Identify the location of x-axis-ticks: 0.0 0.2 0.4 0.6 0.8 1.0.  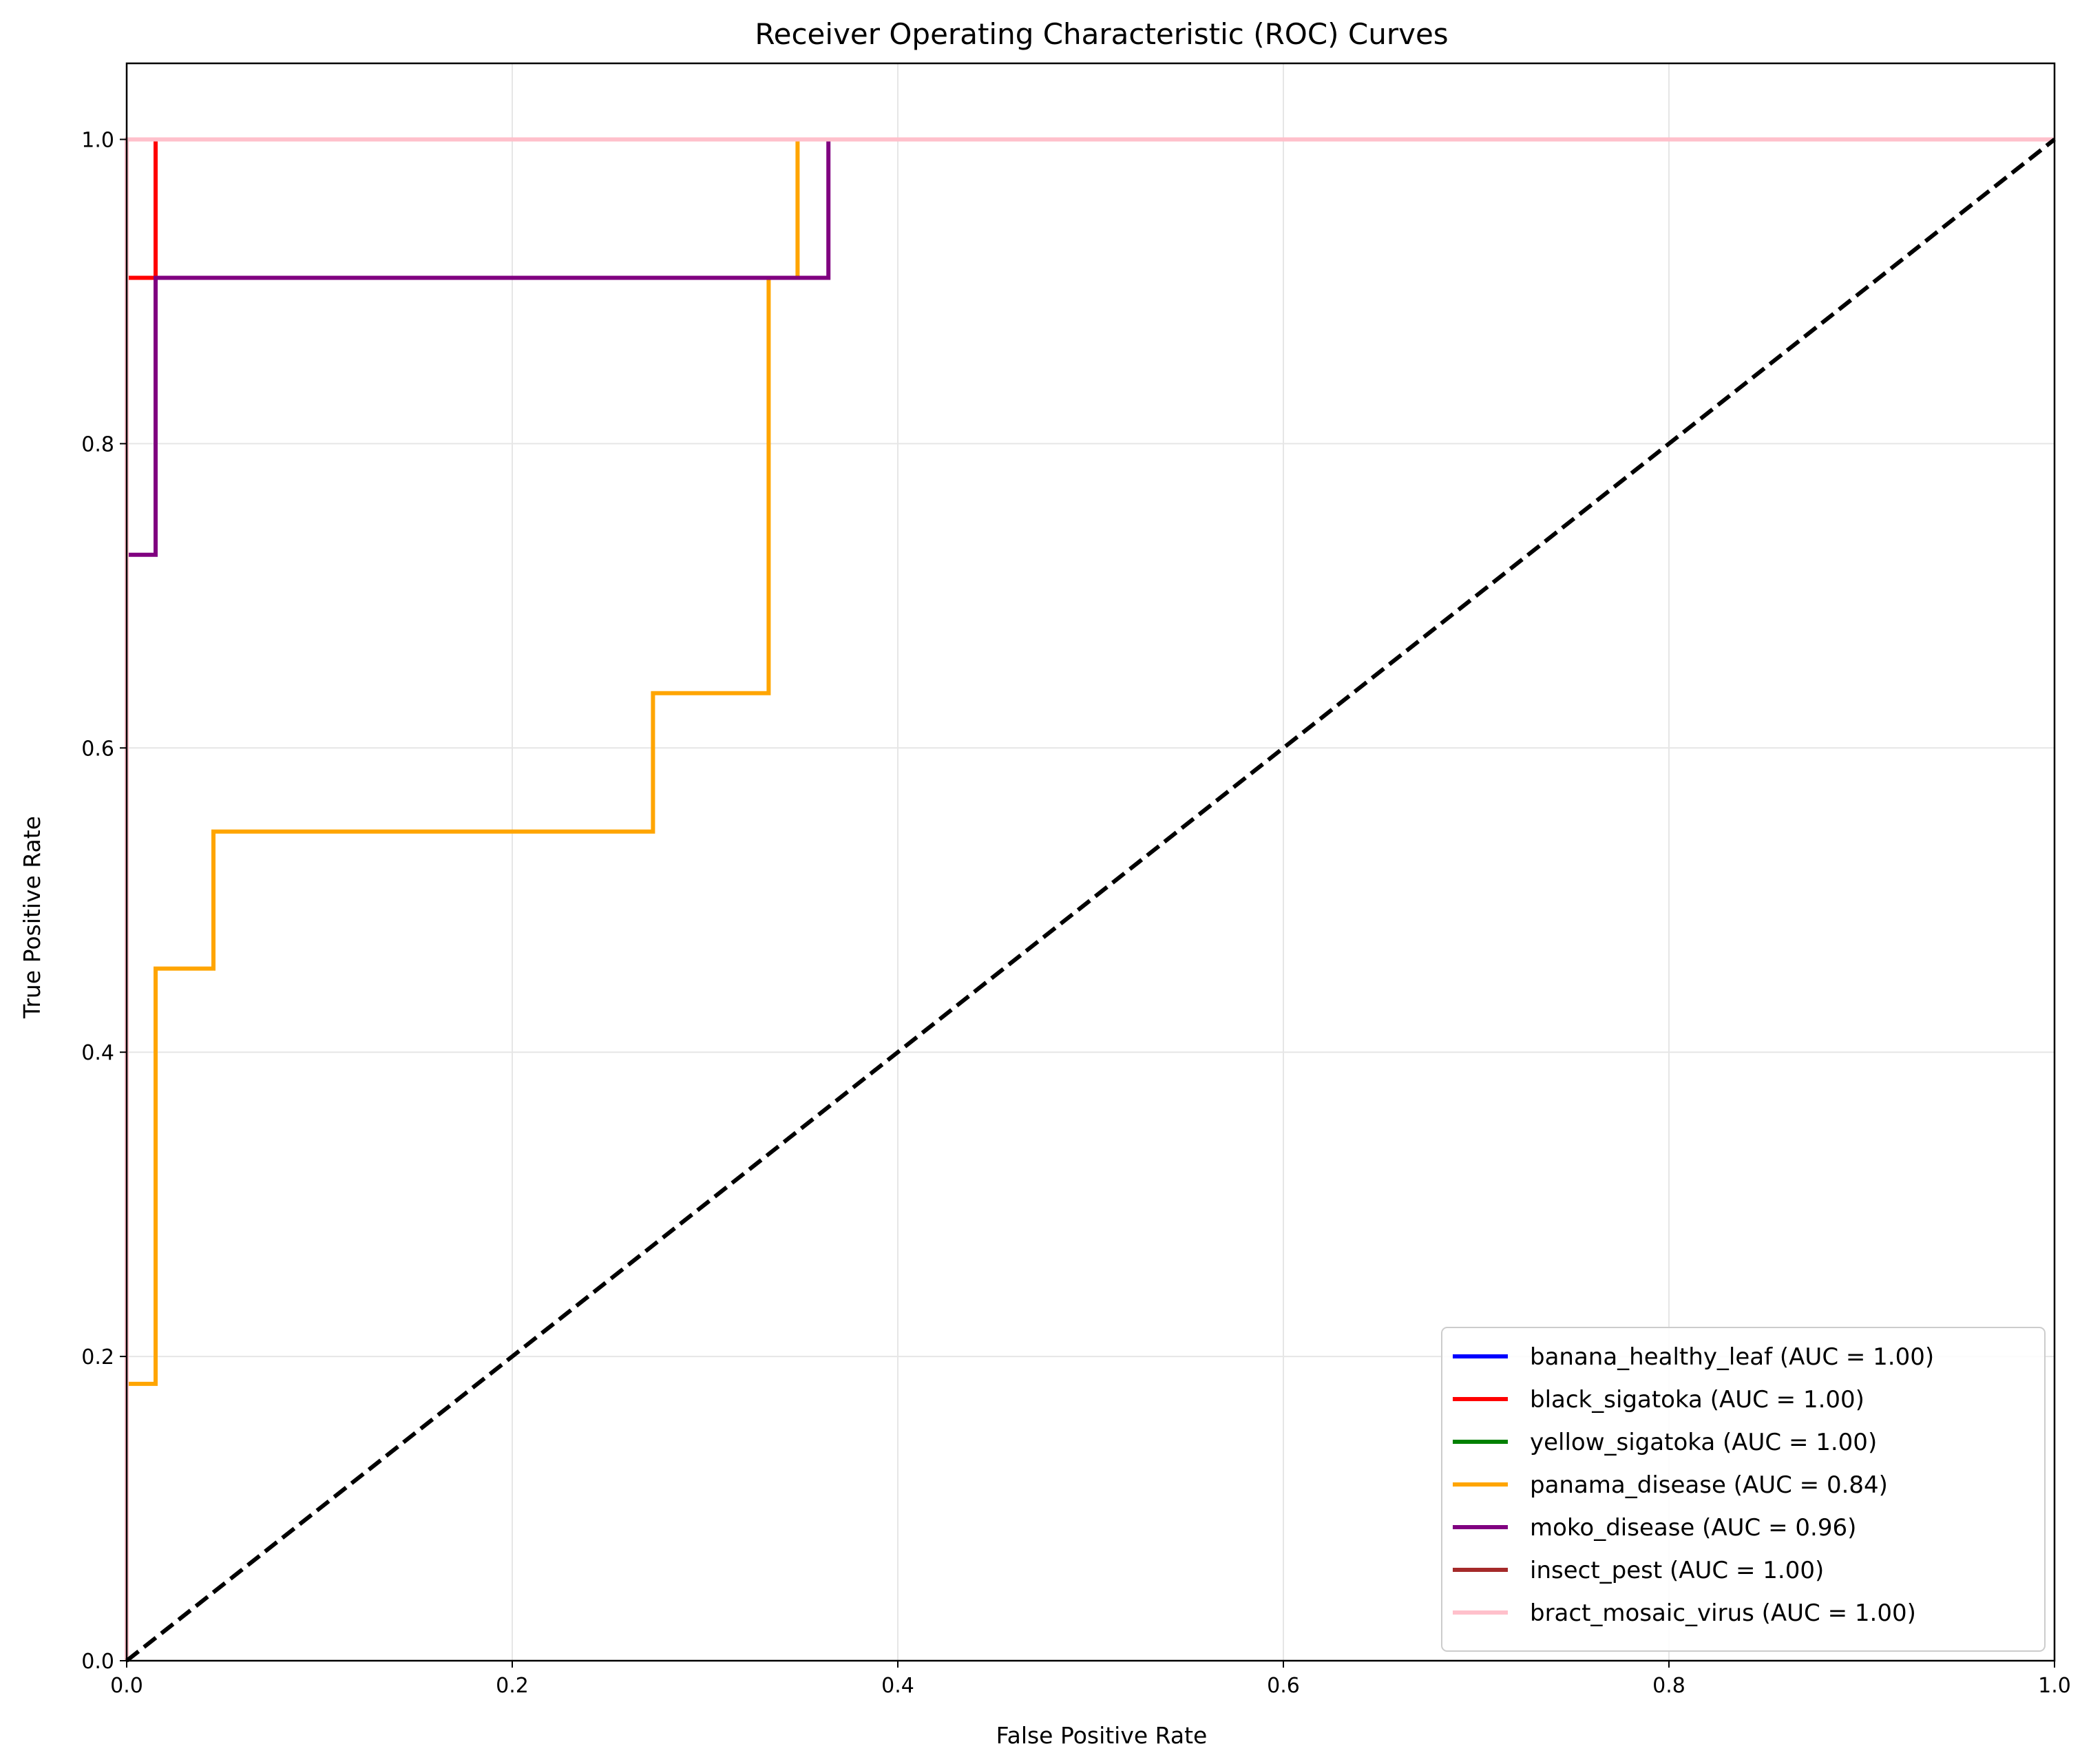
(1090, 1679).